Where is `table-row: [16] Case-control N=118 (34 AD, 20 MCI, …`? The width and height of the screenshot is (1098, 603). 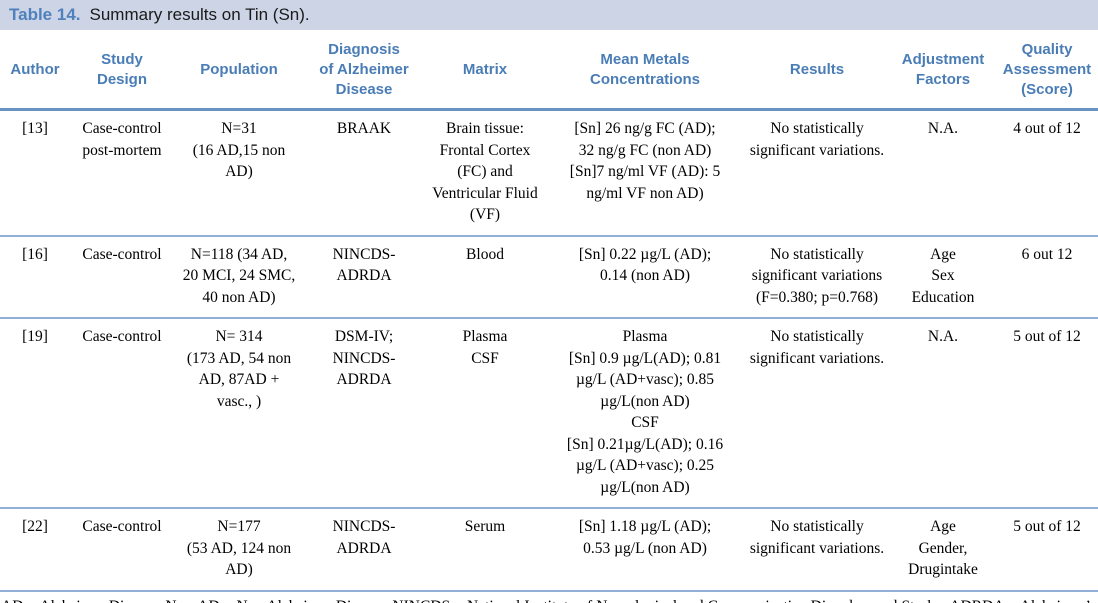 table-row: [16] Case-control N=118 (34 AD, 20 MCI, … is located at coordinates (549, 277).